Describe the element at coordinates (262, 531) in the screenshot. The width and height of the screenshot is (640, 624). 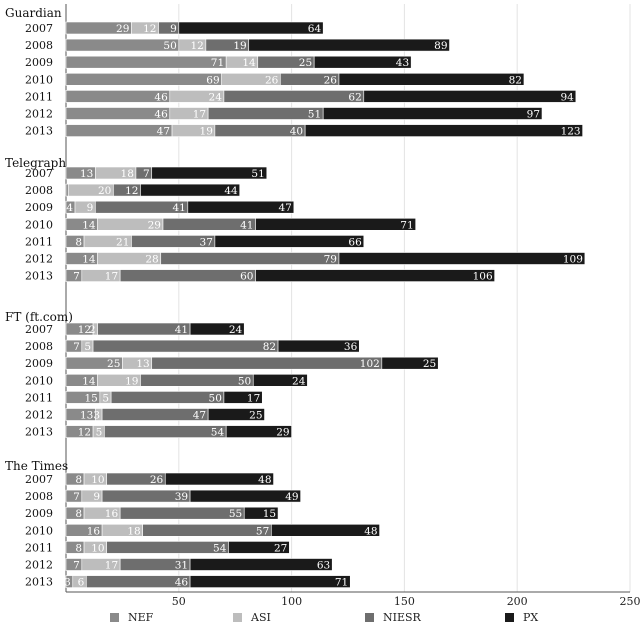
I see `data-label: 57` at that location.